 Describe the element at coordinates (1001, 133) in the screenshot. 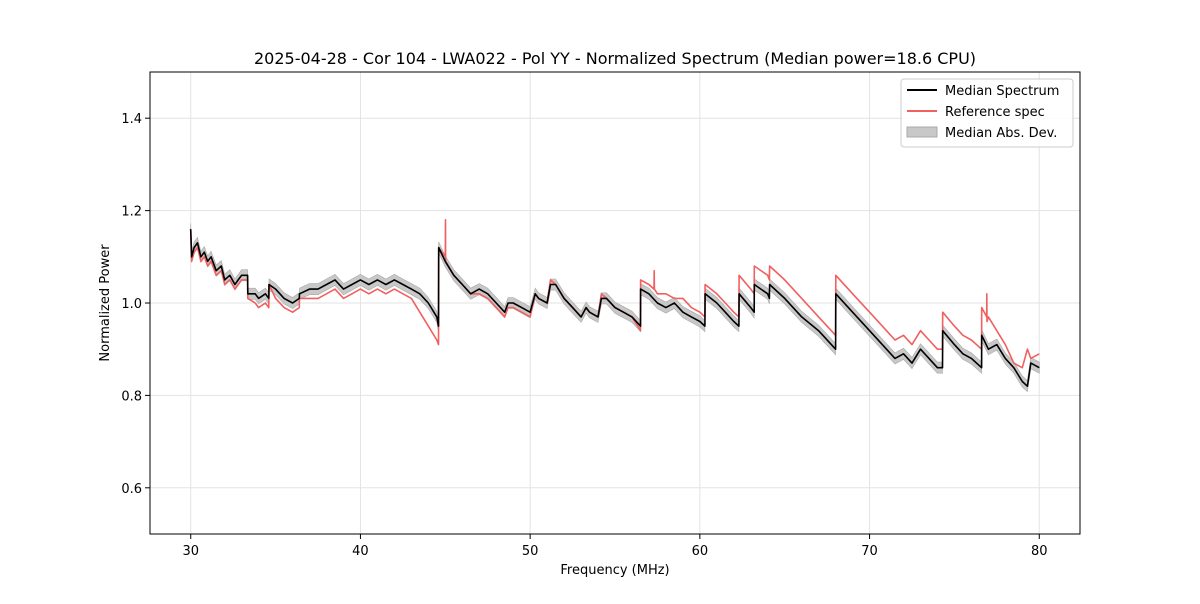

I see `legend-mad-label: Median Abs. Dev.` at that location.